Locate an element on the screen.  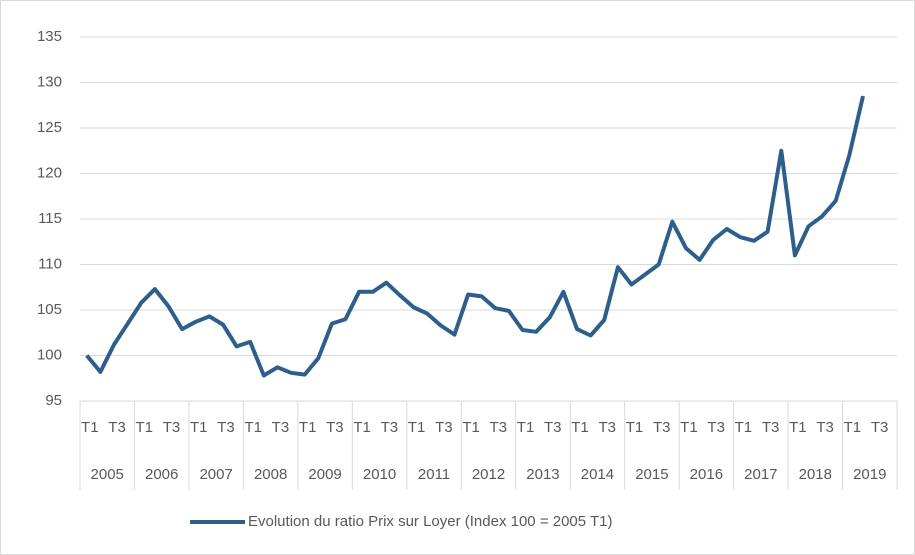
y-tick-label: 110 is located at coordinates (50, 263).